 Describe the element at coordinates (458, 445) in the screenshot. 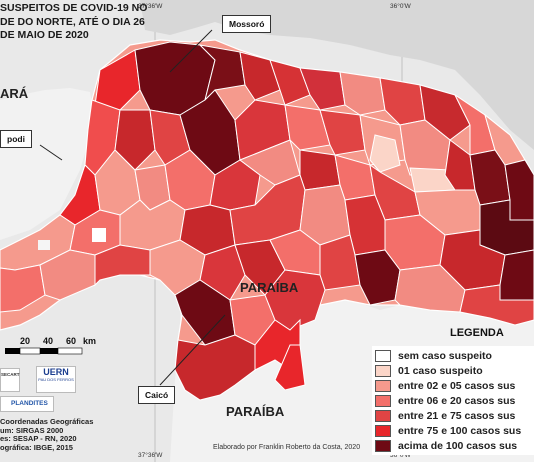

I see `legend-label: acima de 100 casos sus` at that location.